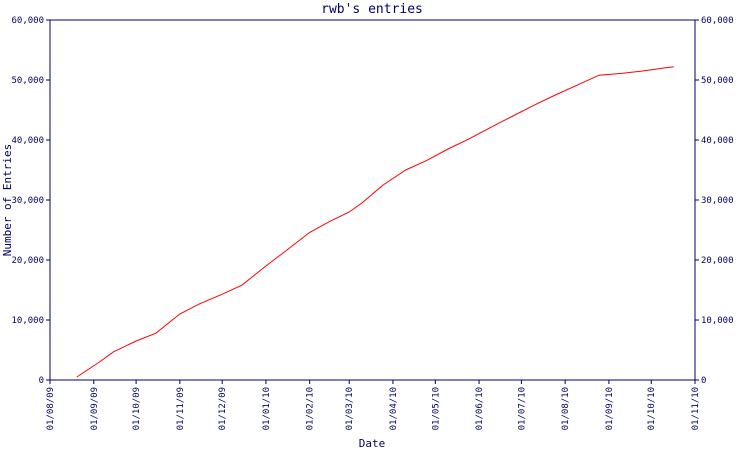 This screenshot has height=450, width=750. What do you see at coordinates (394, 408) in the screenshot?
I see `x-tick-label: 01/04/10` at bounding box center [394, 408].